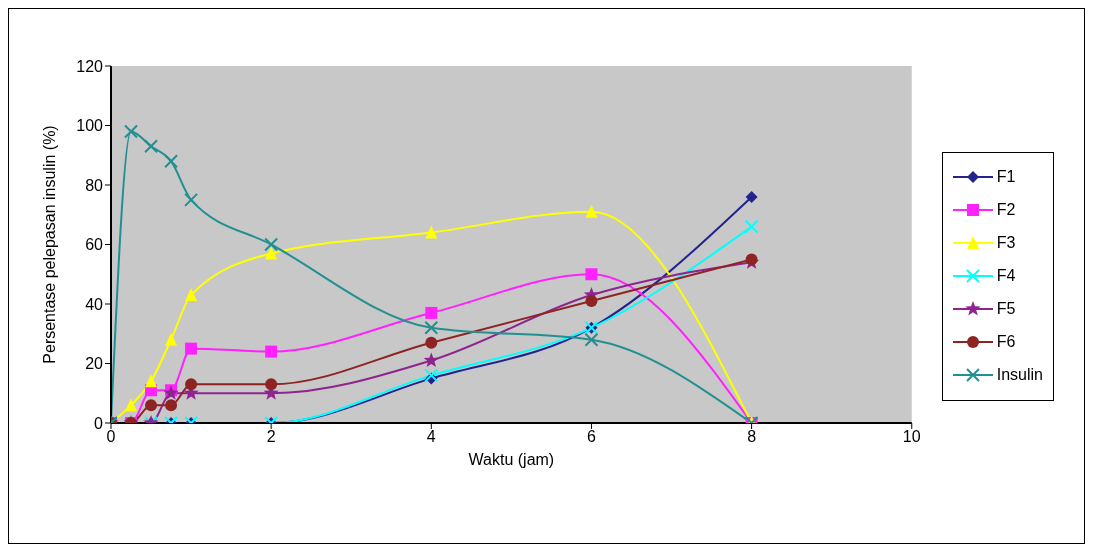 This screenshot has width=1093, height=552. I want to click on legend-label: F6, so click(1006, 342).